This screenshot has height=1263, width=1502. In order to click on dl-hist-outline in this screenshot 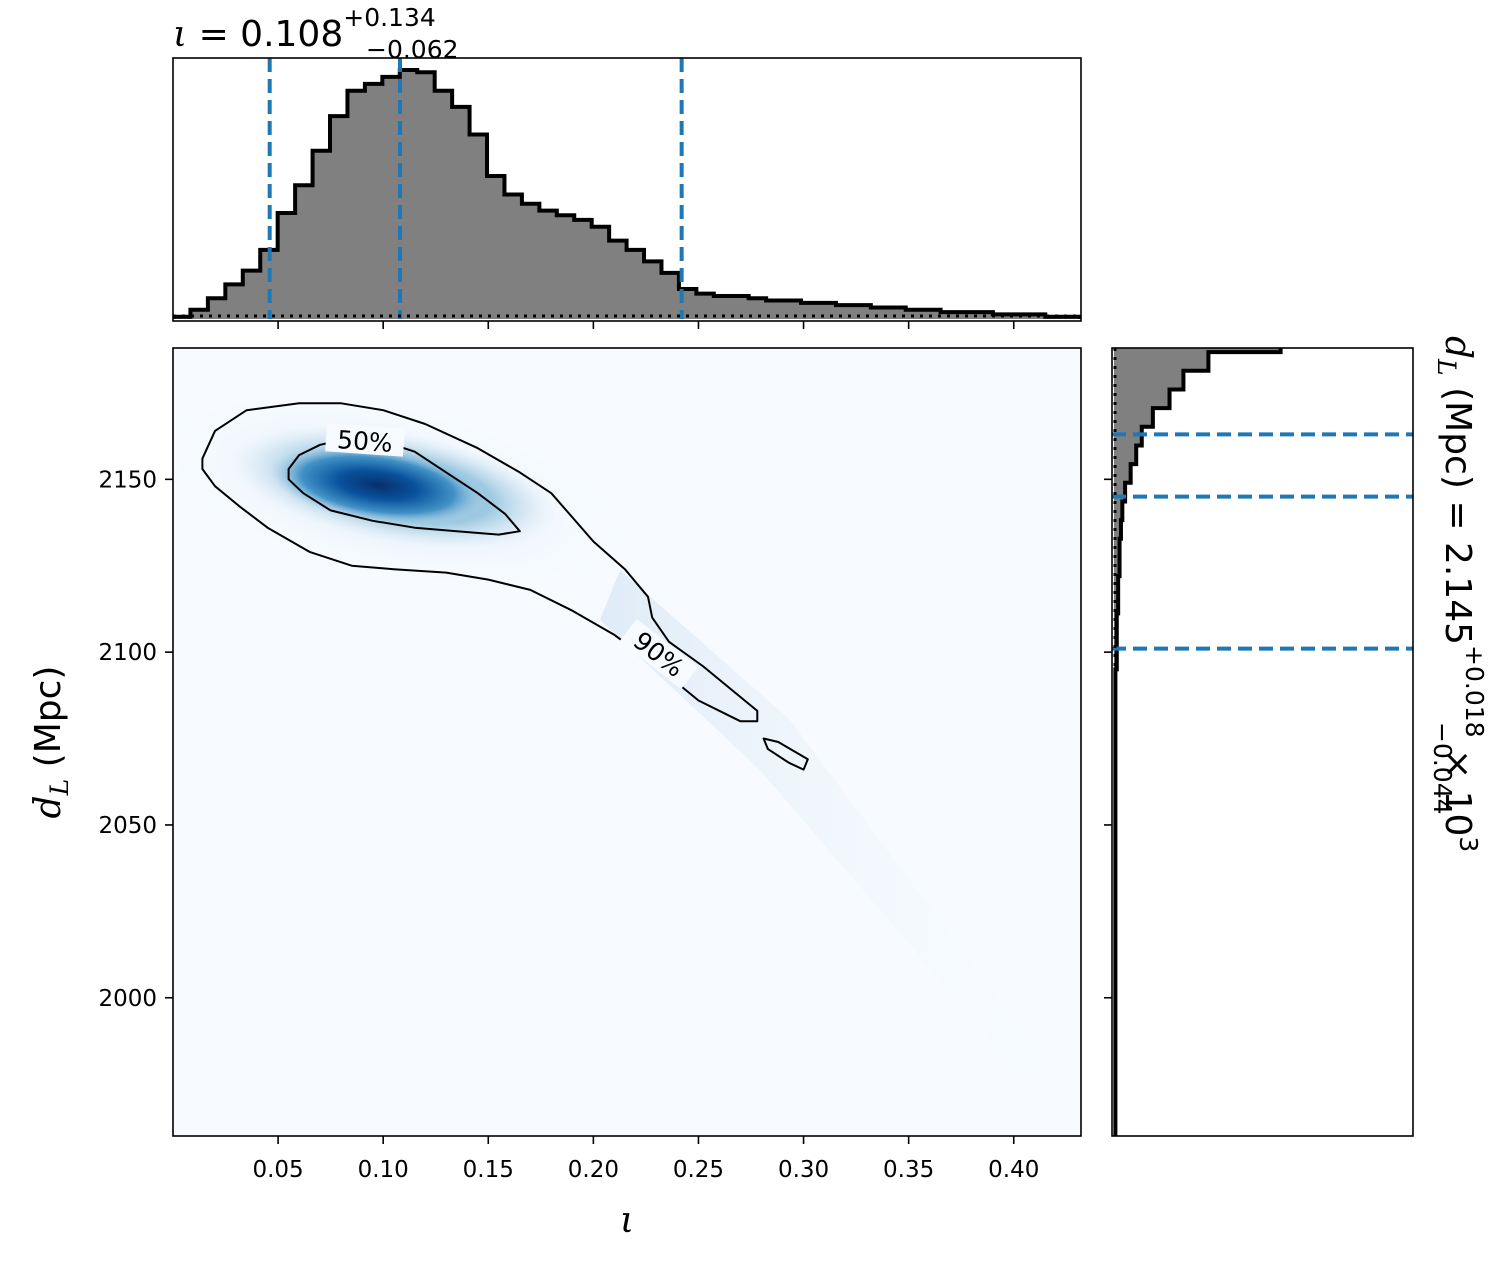, I will do `click(1198, 742)`.